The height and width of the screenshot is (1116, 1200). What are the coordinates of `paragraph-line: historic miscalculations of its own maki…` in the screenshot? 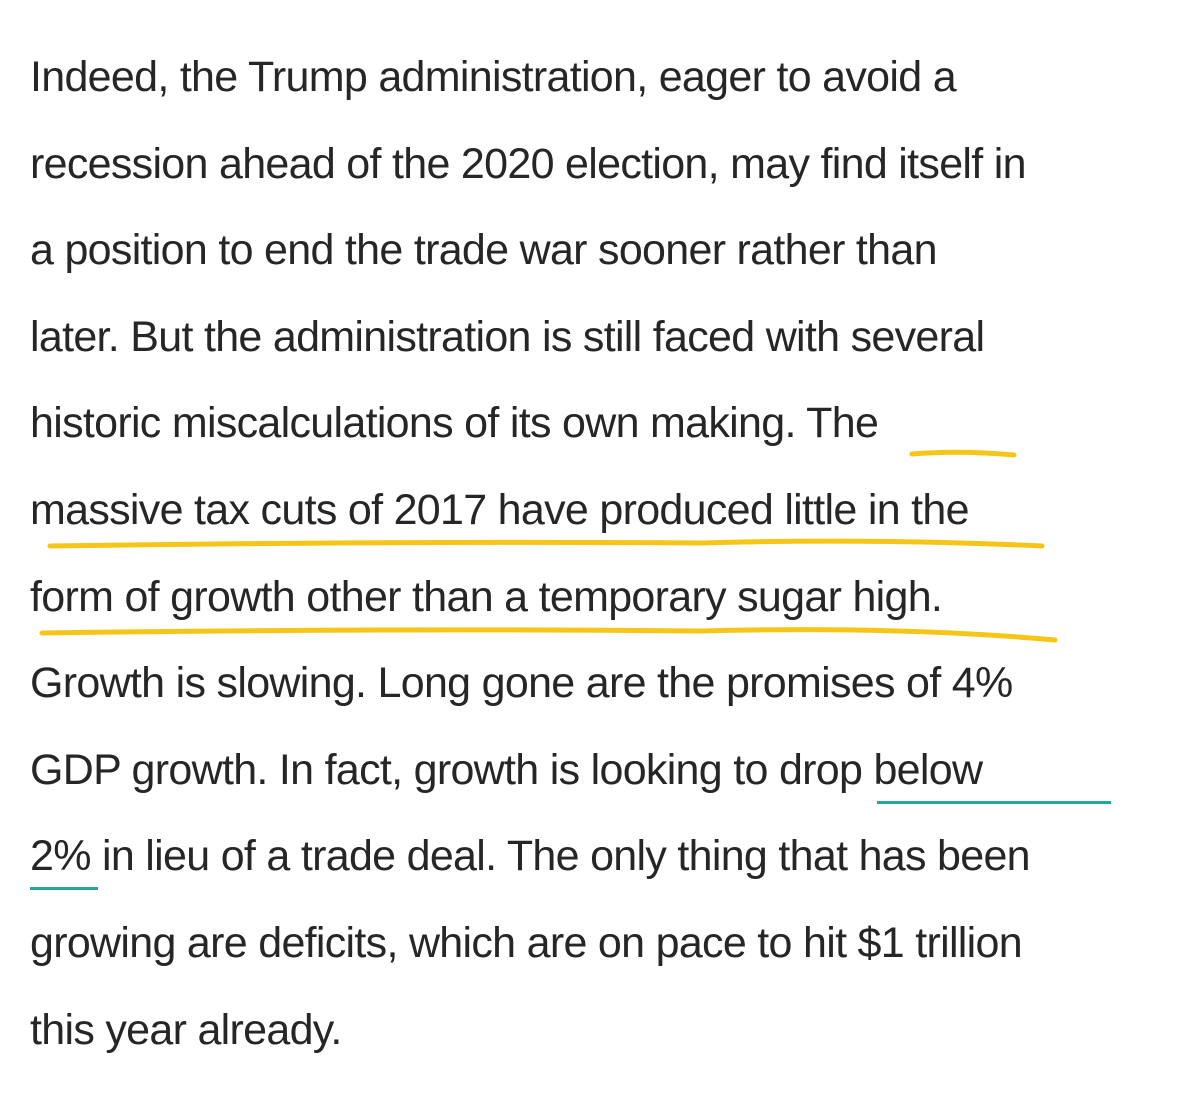 It's located at (454, 423).